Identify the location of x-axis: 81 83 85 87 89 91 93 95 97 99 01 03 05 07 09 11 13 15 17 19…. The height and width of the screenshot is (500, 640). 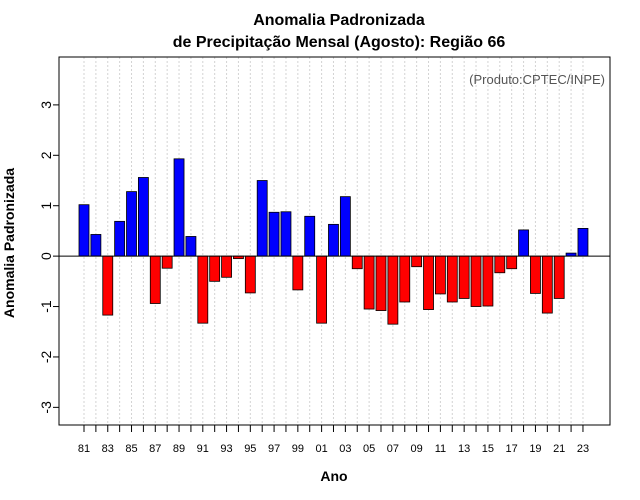
(333, 440).